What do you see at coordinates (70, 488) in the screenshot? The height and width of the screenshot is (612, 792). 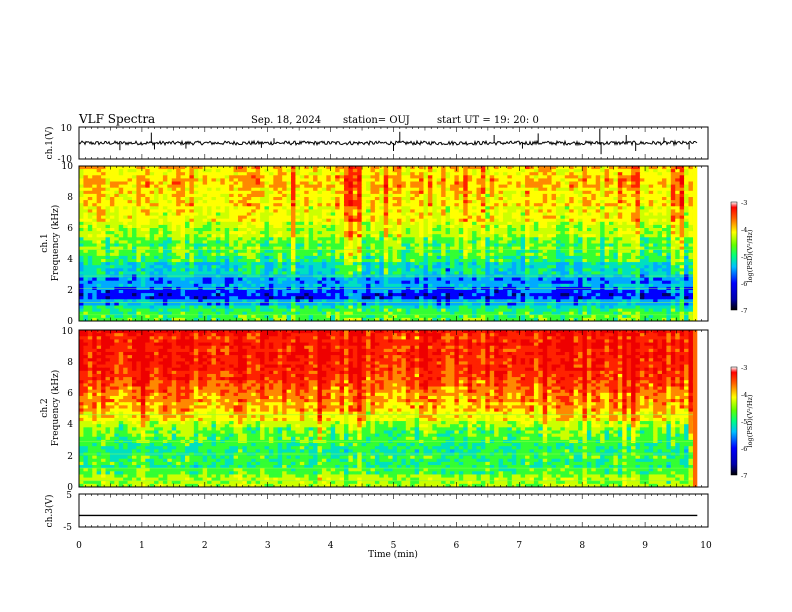 I see `ch2-ytick-0: 0` at bounding box center [70, 488].